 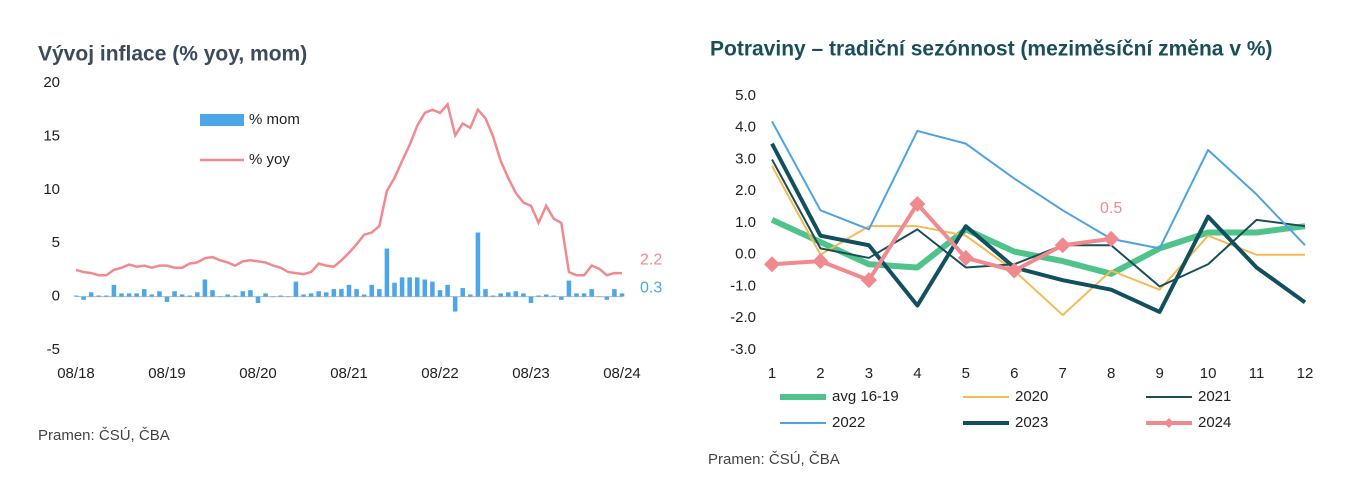 I want to click on annotation: 2.2, so click(x=651, y=259).